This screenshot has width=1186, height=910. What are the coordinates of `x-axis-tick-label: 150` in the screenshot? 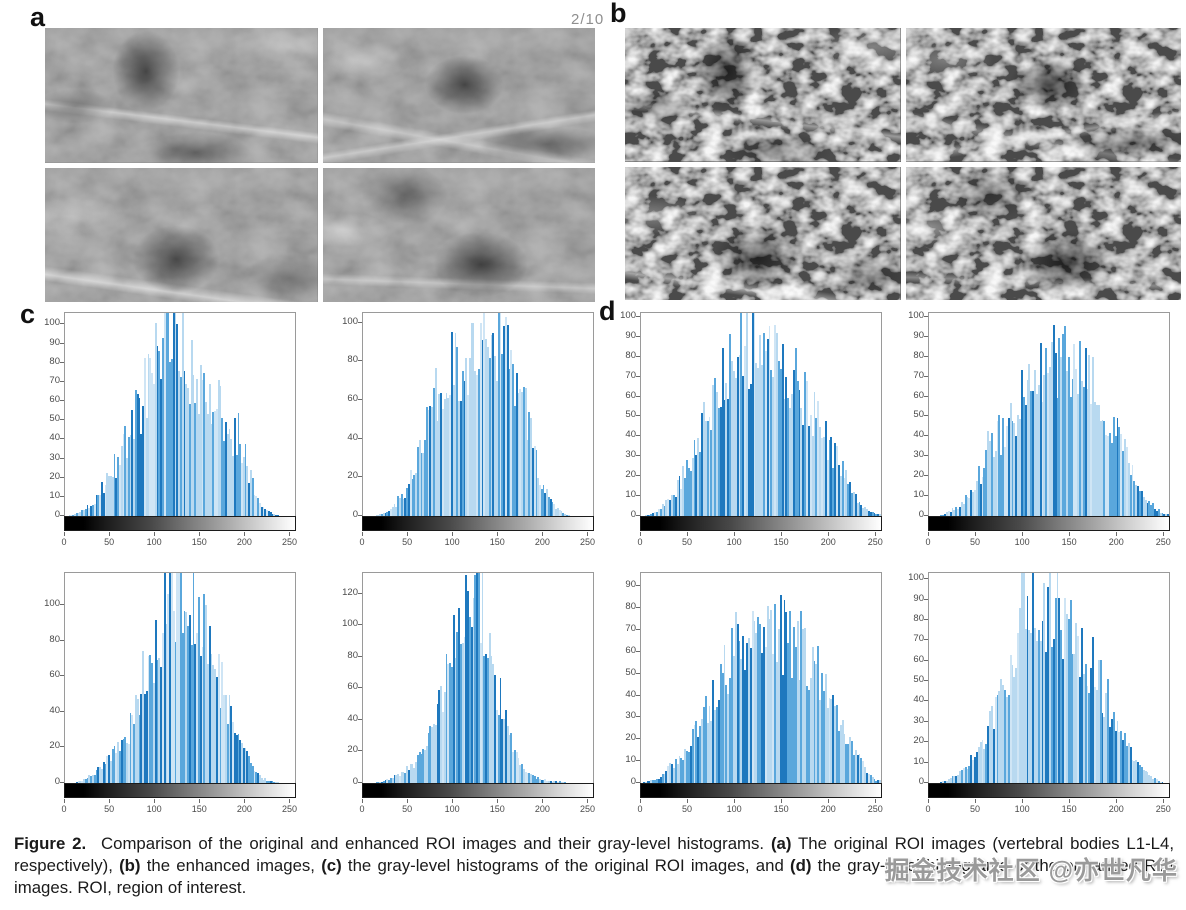 It's located at (497, 542).